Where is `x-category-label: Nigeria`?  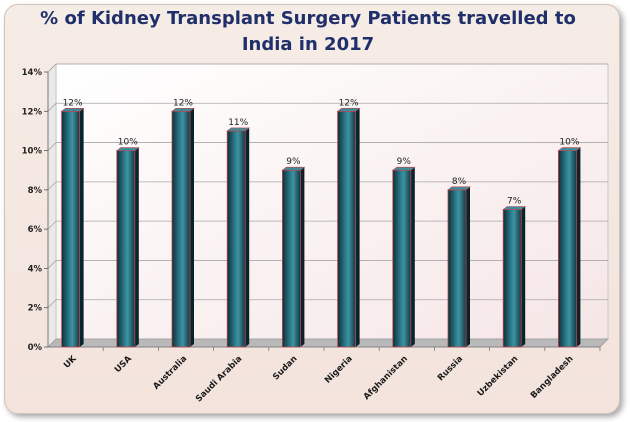
x-category-label: Nigeria is located at coordinates (339, 370).